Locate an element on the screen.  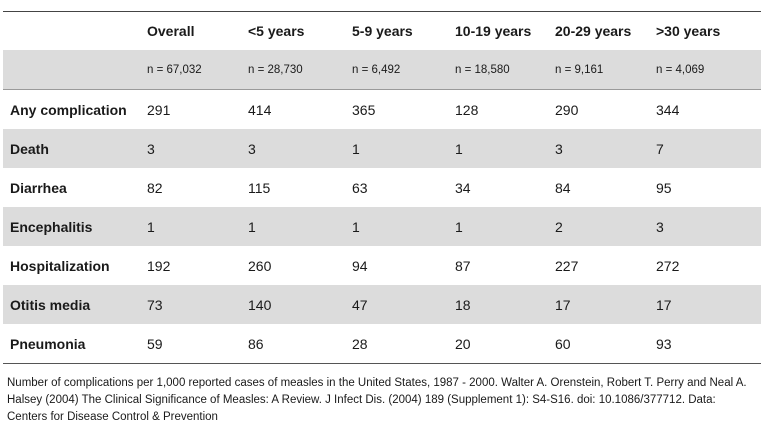
table-cell: 20 is located at coordinates (498, 344).